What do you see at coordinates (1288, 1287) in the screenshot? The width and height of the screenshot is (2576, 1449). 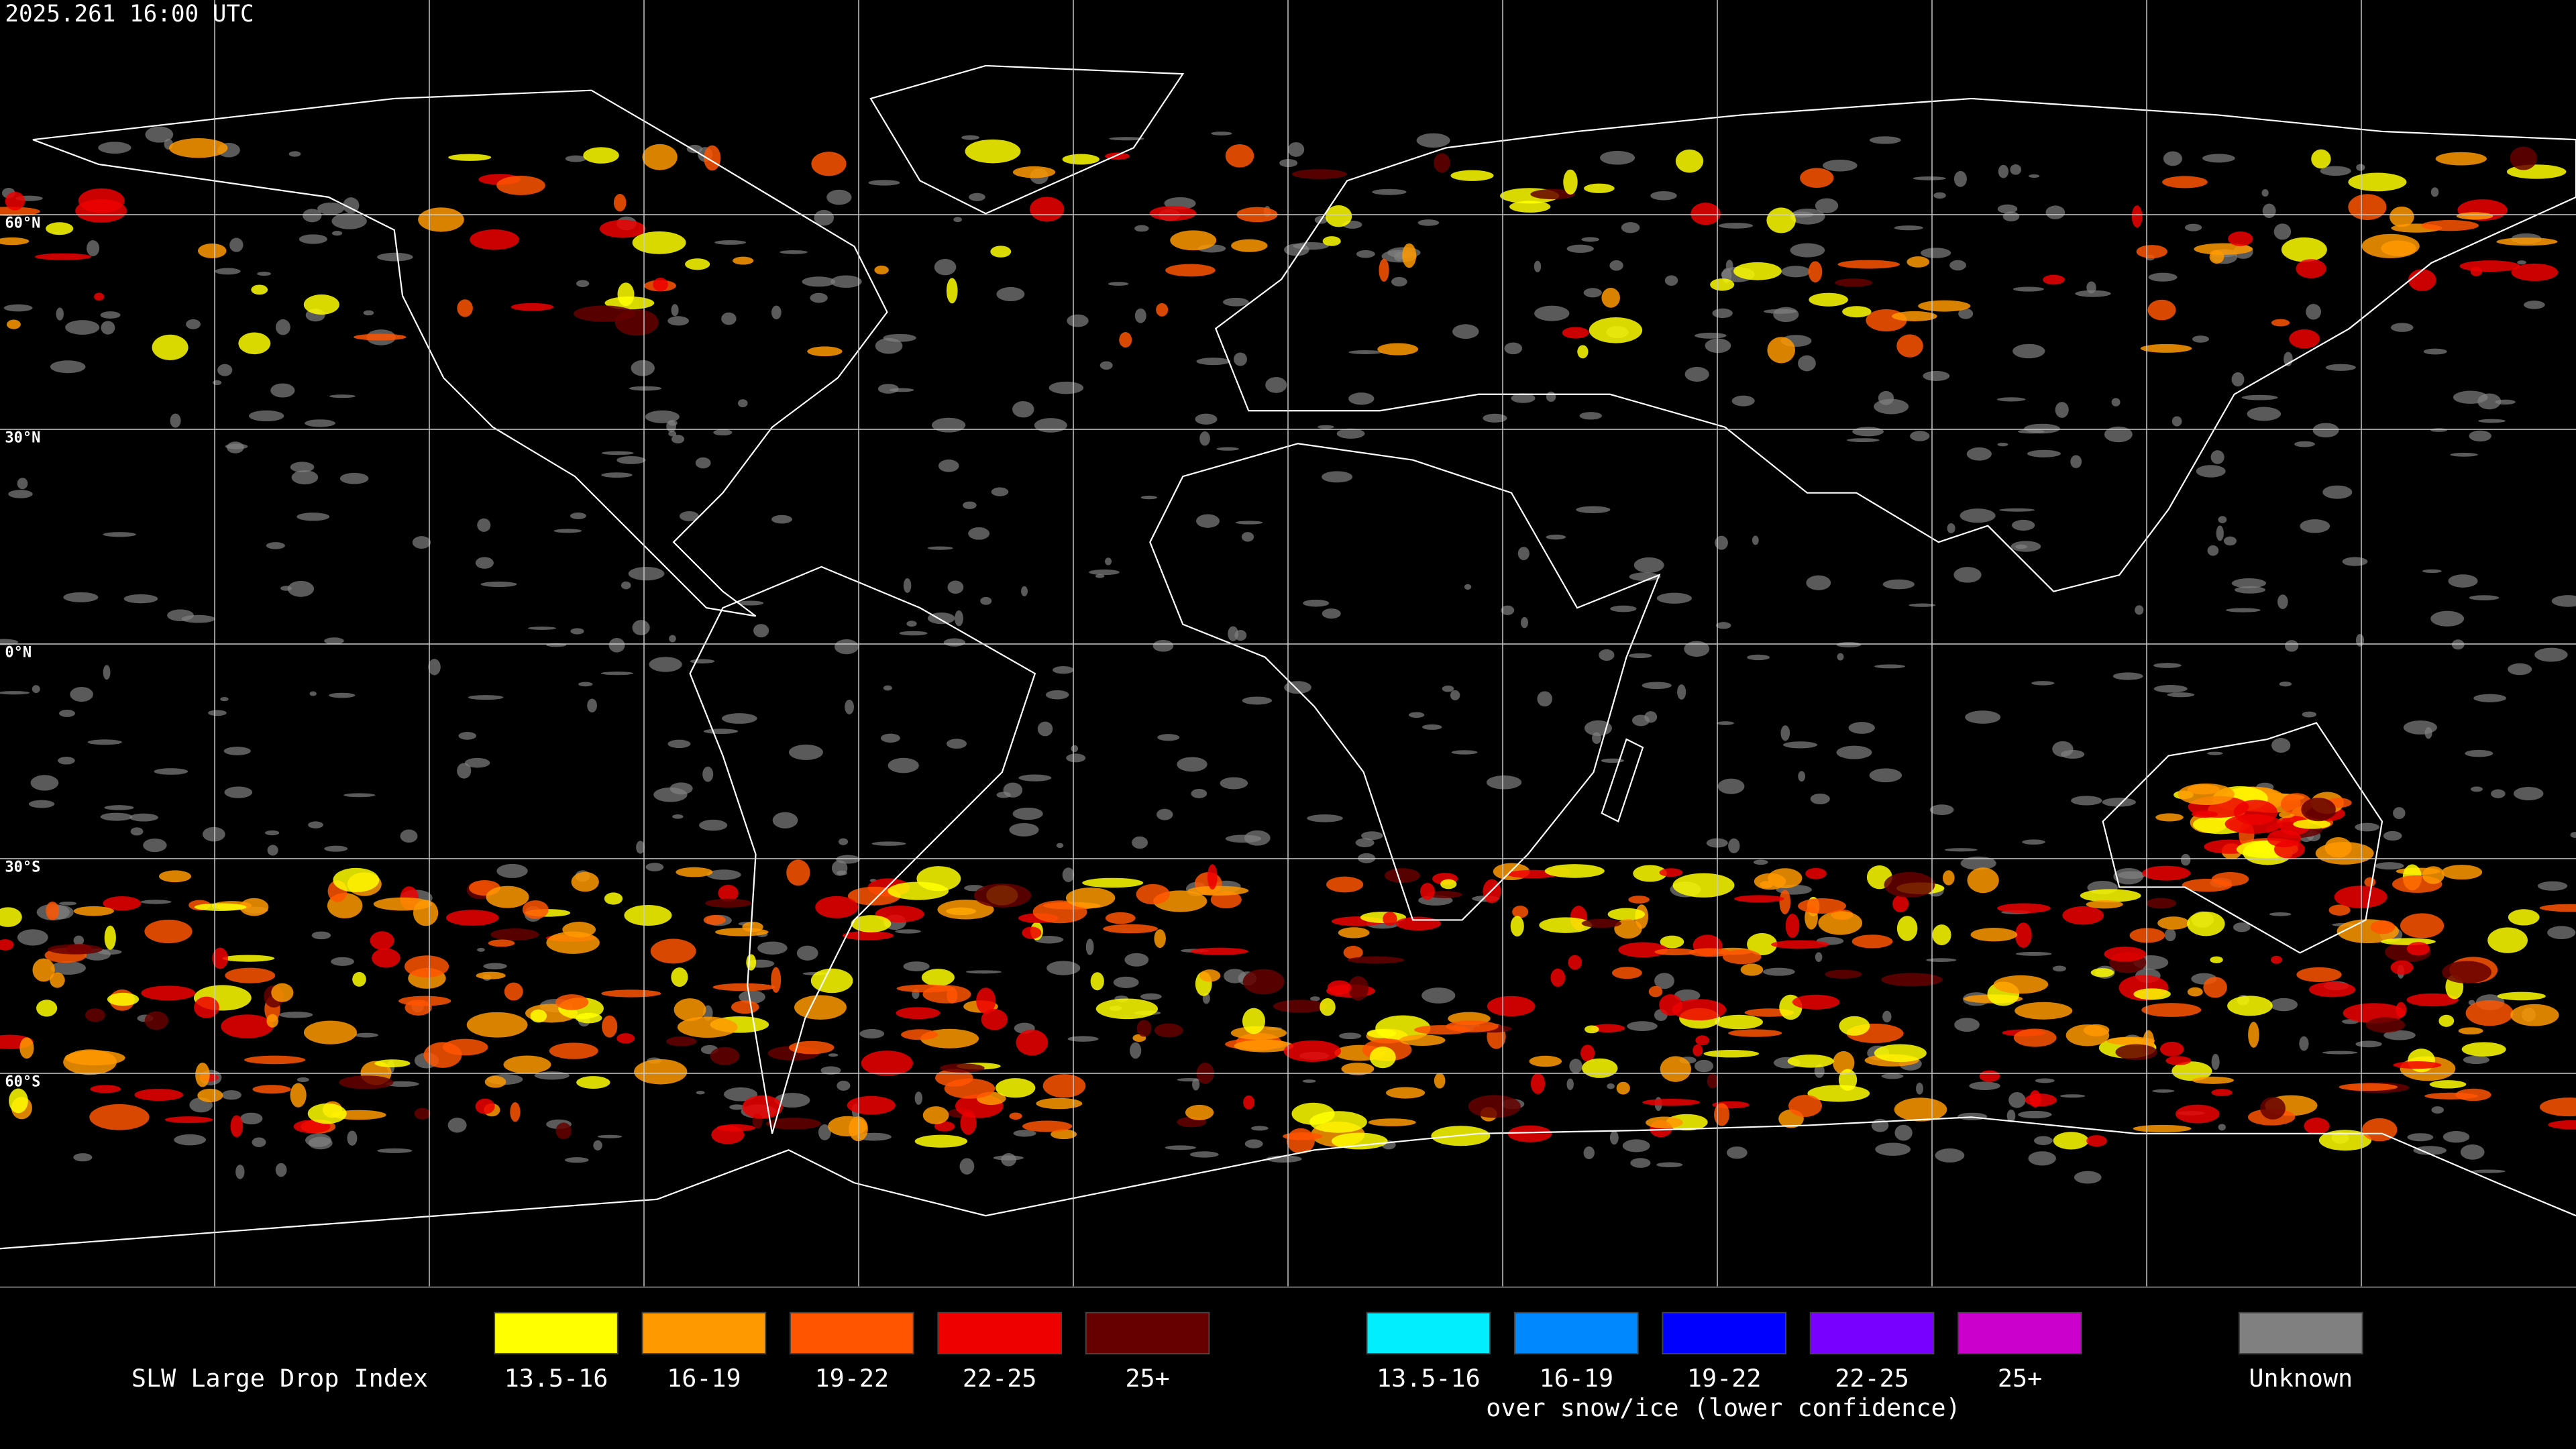 I see `map-border` at bounding box center [1288, 1287].